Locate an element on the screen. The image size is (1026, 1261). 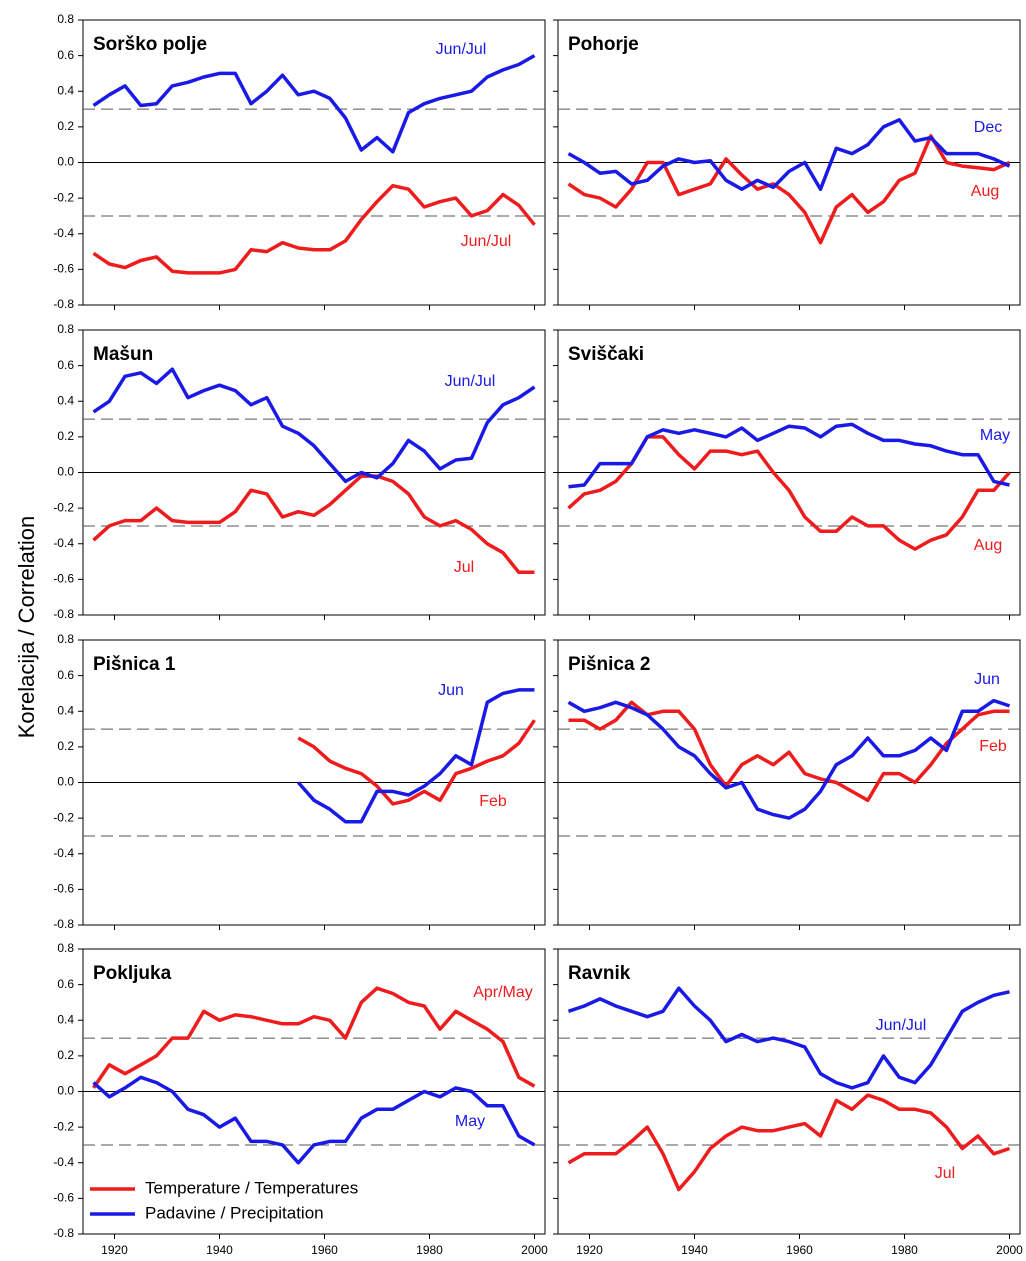
y-axis-label: Korelacija / Correlation is located at coordinates (26, 627).